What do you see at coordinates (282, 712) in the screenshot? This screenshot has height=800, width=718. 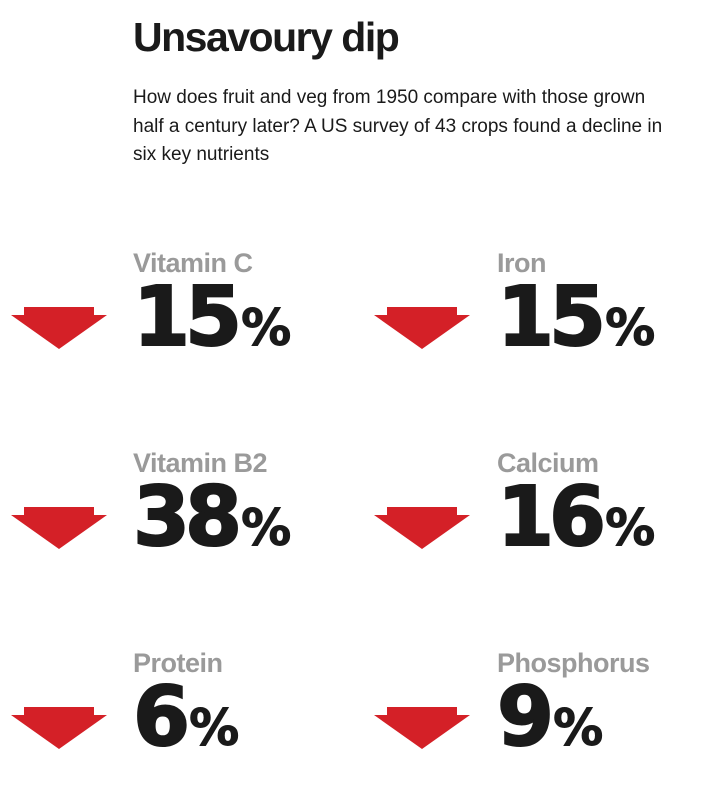 I see `nutrient-stat-protein: Protein 6%` at bounding box center [282, 712].